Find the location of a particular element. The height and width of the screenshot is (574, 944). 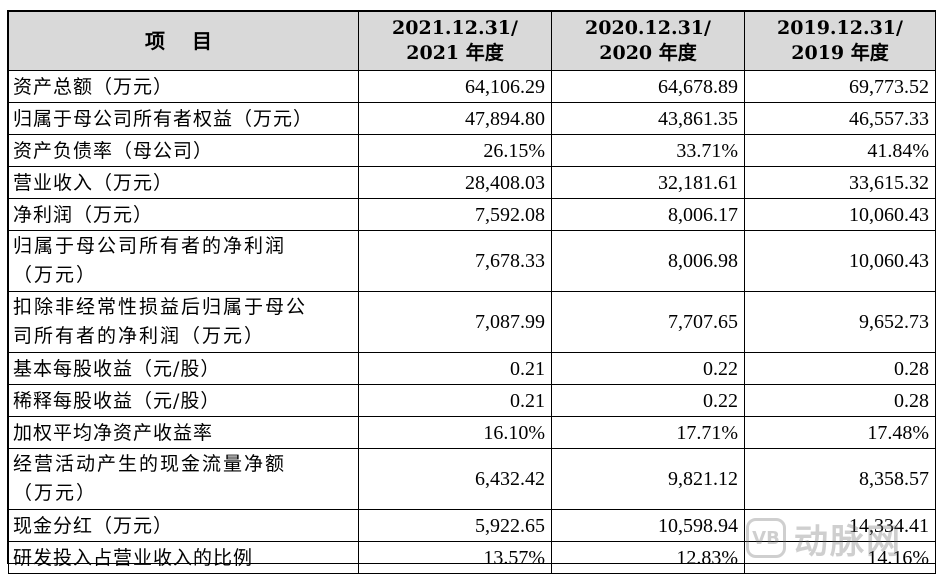

table-row: 基本每股收益（元/股） 0.21 0.22 0.28 is located at coordinates (472, 368).